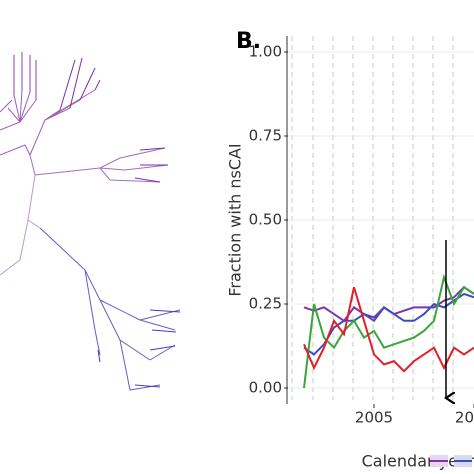 This screenshot has height=474, width=474. What do you see at coordinates (235, 219) in the screenshot?
I see `y-axis-label: Fraction with nsCAI` at bounding box center [235, 219].